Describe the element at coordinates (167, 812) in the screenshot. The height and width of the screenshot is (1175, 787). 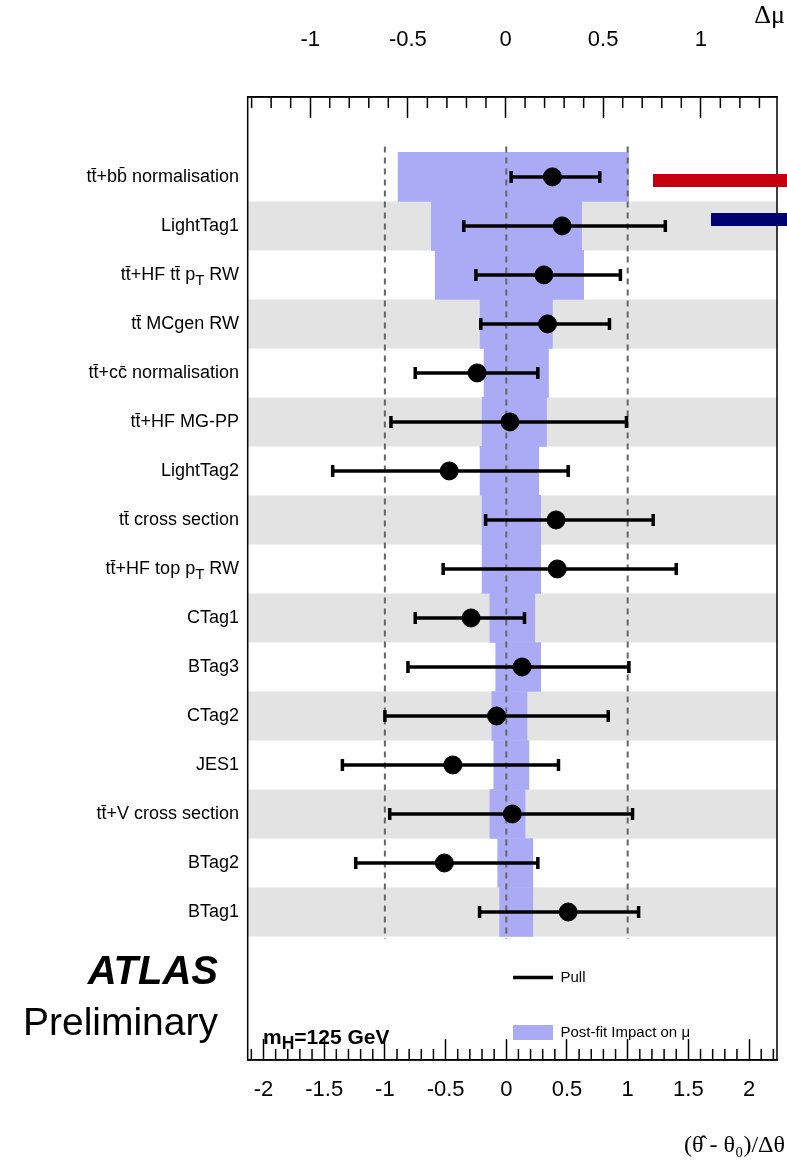
I see `y-tick-label: tt̄+V cross section` at that location.